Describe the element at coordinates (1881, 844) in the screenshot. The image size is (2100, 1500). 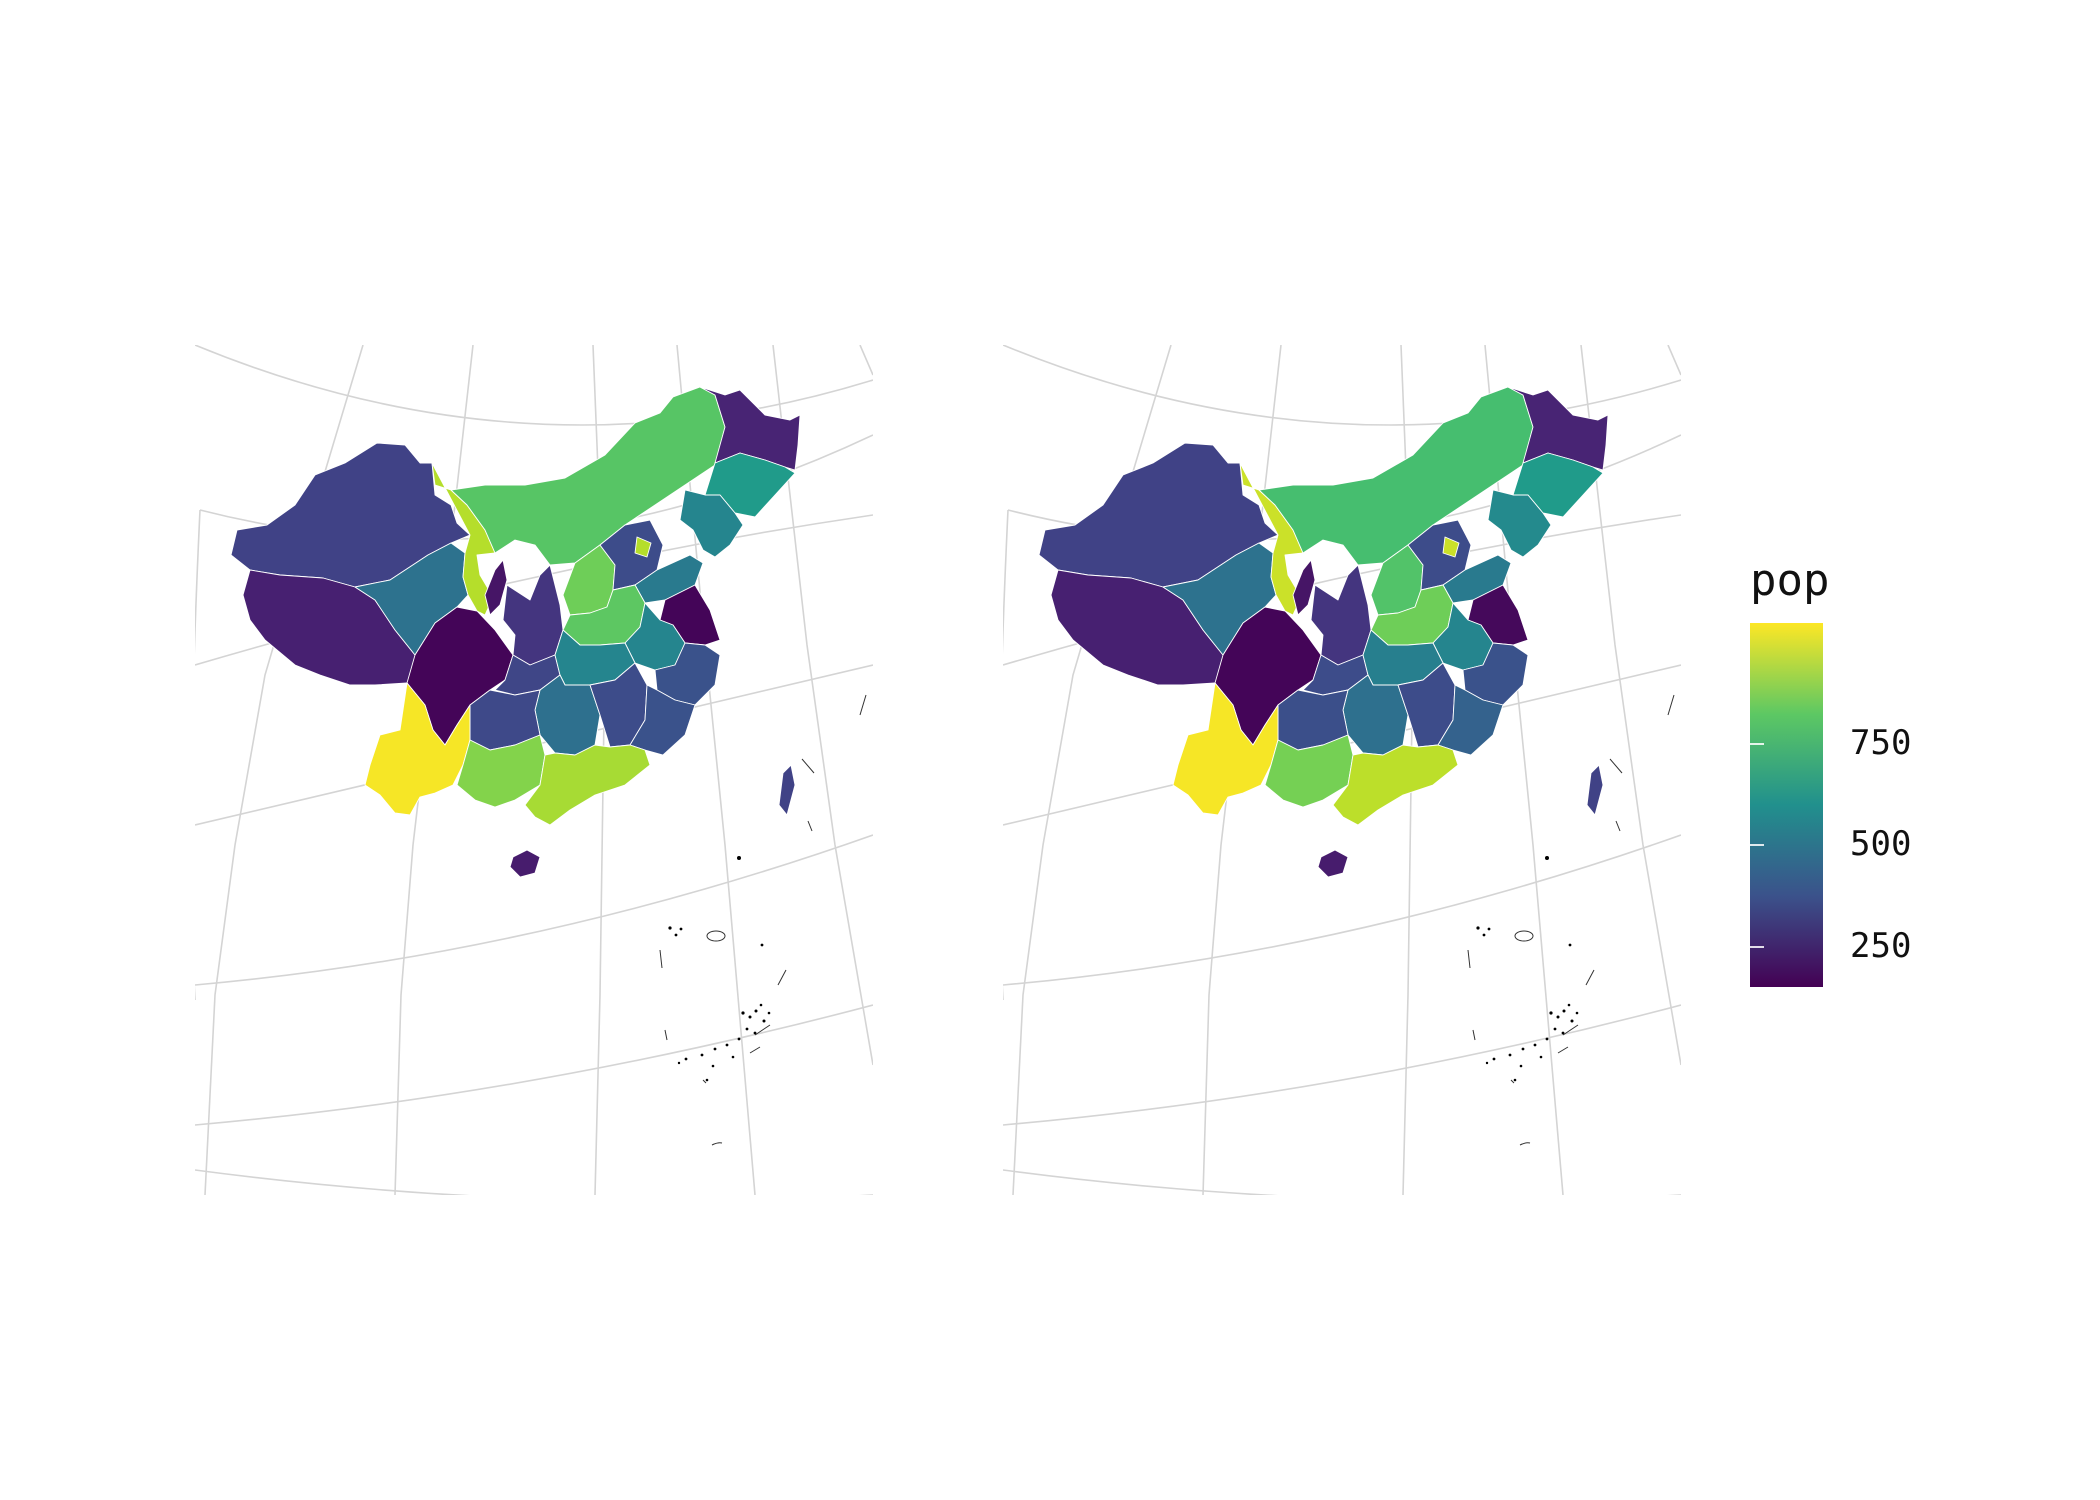
I see `legend-tick-label: 500` at that location.